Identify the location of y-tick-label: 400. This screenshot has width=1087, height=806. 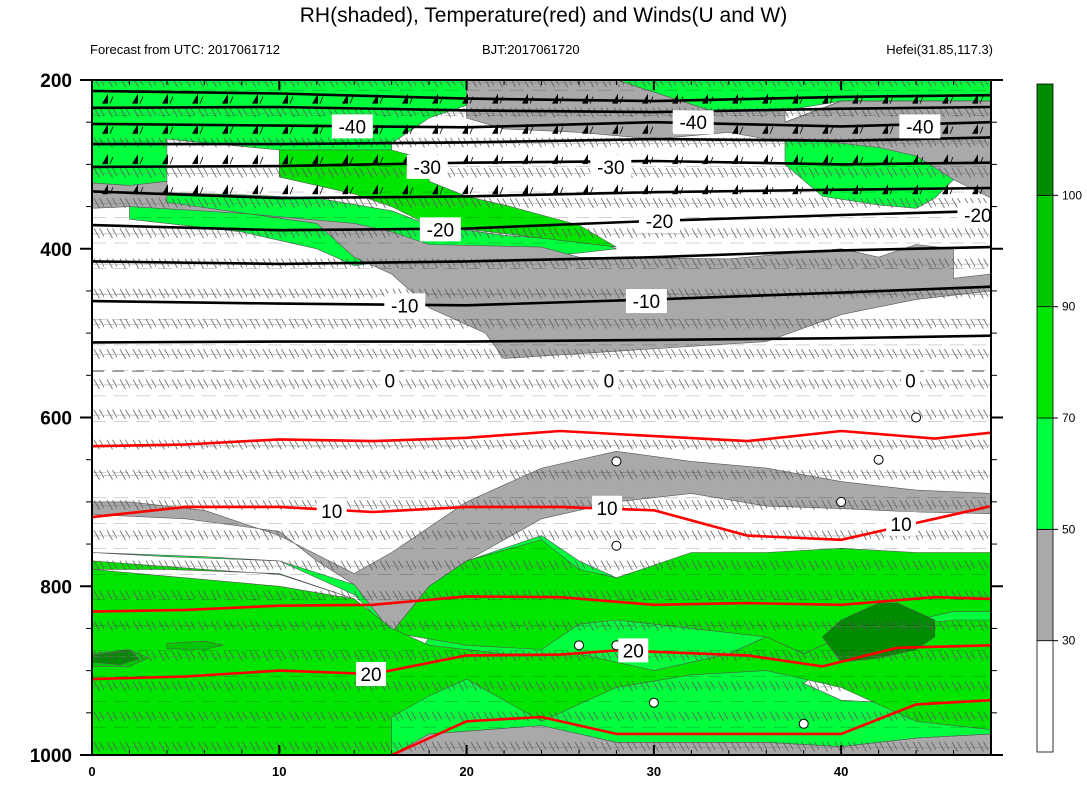
(56, 250).